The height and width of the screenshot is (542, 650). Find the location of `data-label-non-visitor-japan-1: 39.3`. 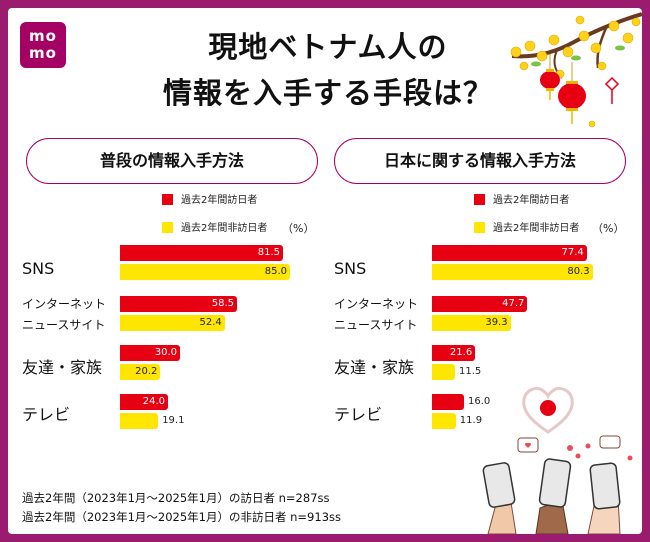

data-label-non-visitor-japan-1: 39.3 is located at coordinates (496, 322).